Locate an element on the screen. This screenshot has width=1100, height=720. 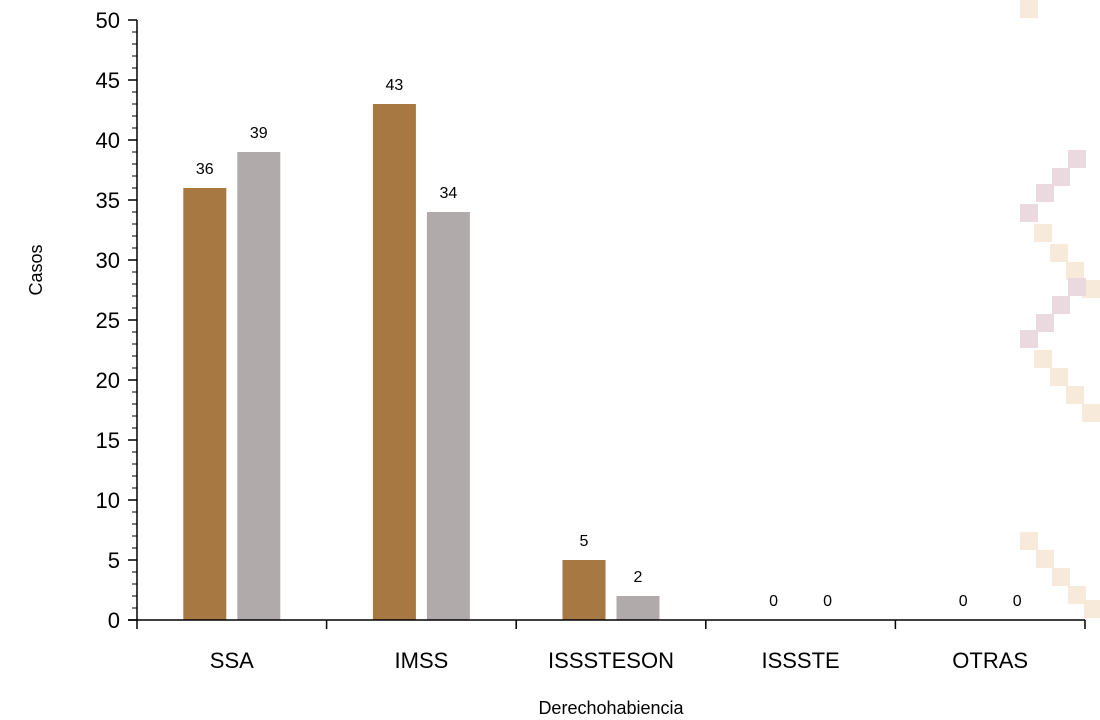
data-label: 34 is located at coordinates (449, 193).